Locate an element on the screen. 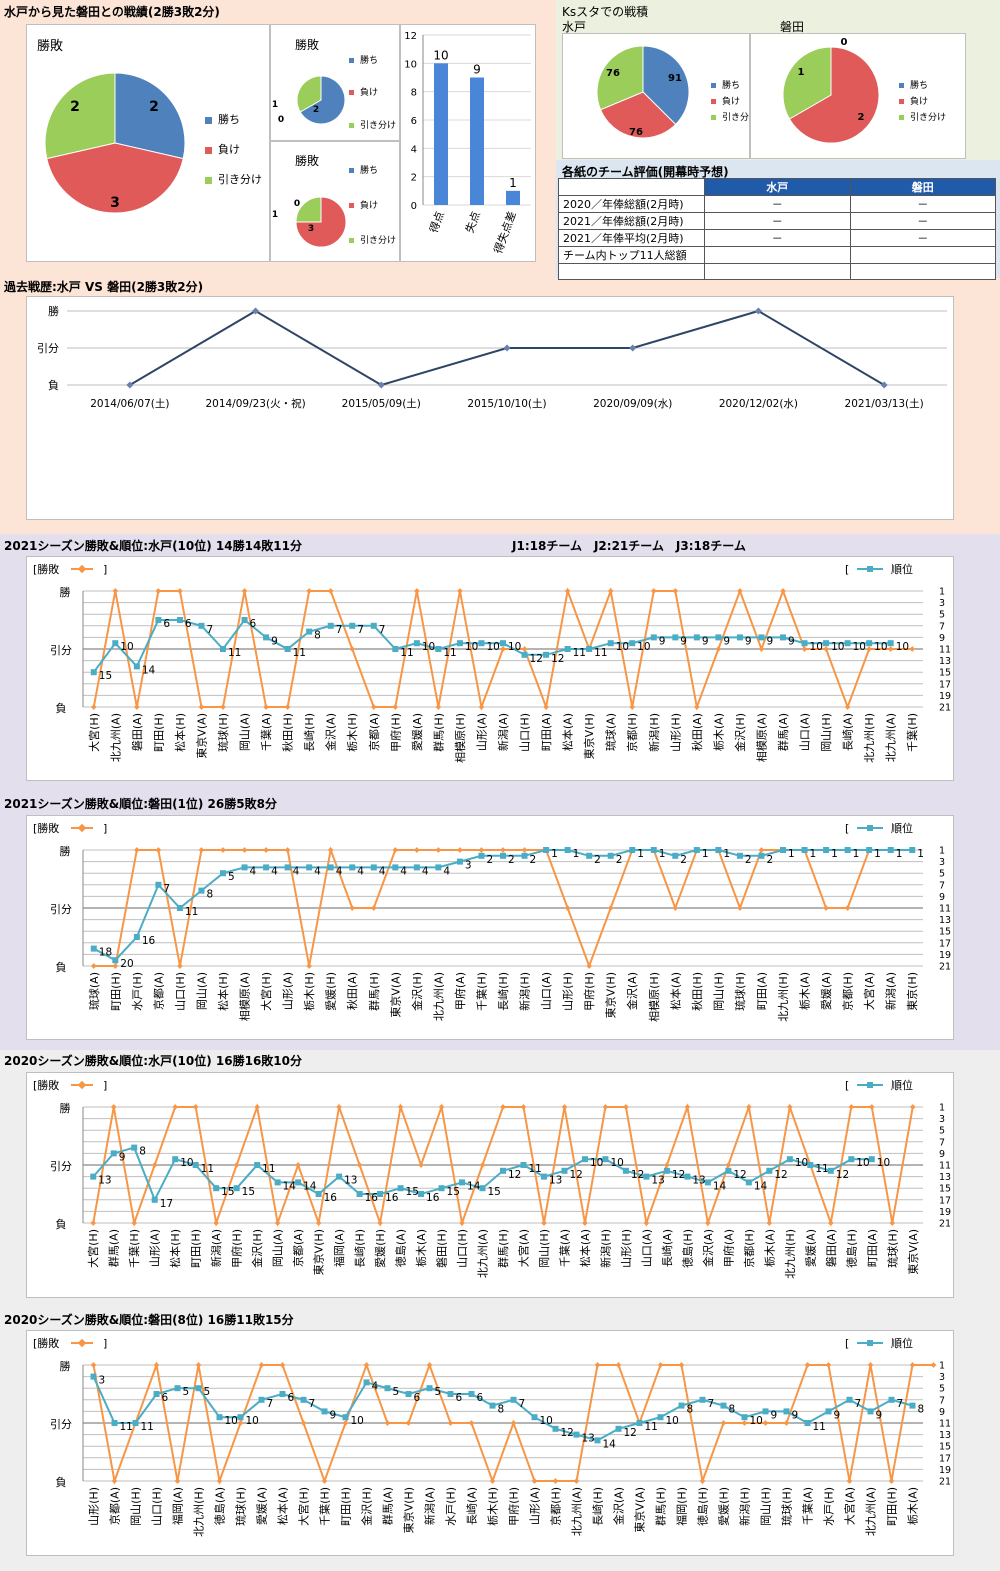 This screenshot has height=1571, width=1000. season-x-label: 栃木(A) is located at coordinates (769, 1248).